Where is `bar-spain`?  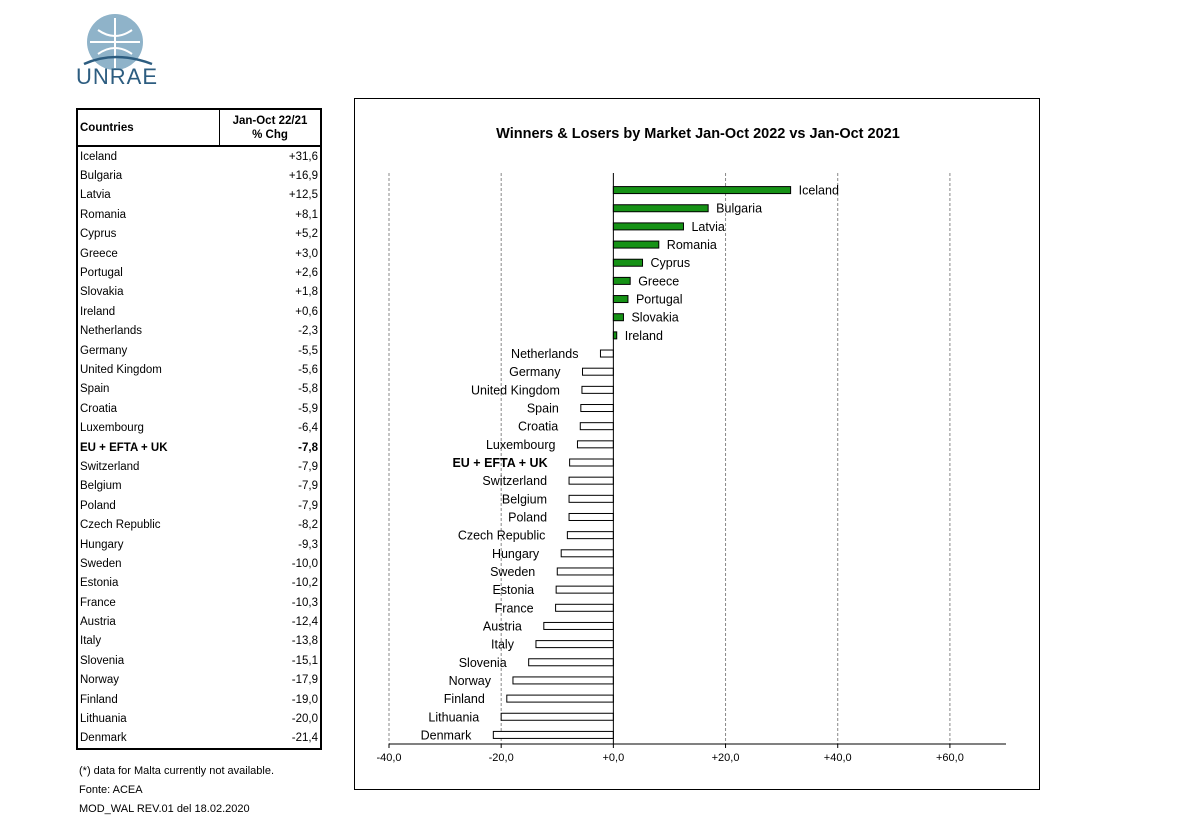 bar-spain is located at coordinates (597, 408).